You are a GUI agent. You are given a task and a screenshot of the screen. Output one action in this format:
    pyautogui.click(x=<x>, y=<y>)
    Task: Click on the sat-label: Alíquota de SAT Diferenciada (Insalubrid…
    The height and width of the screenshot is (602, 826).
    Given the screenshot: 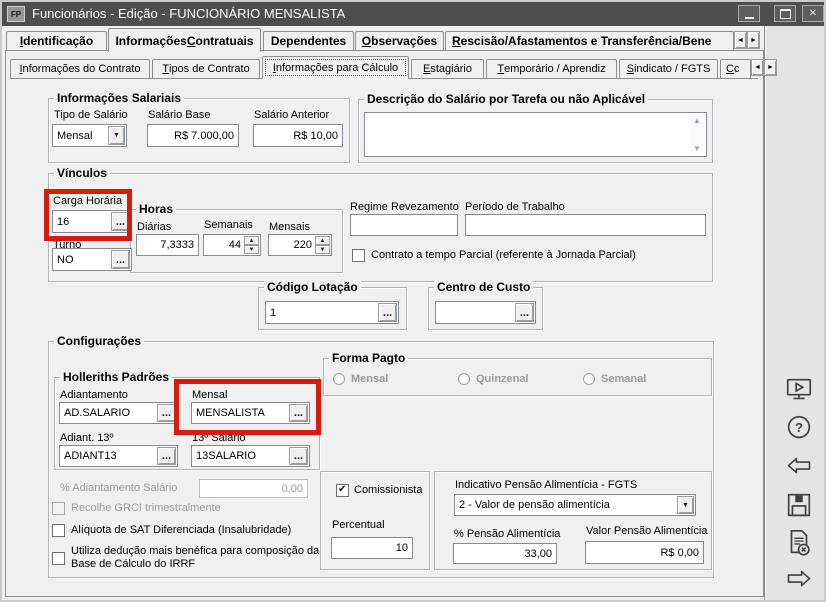 What is the action you would take?
    pyautogui.click(x=181, y=530)
    